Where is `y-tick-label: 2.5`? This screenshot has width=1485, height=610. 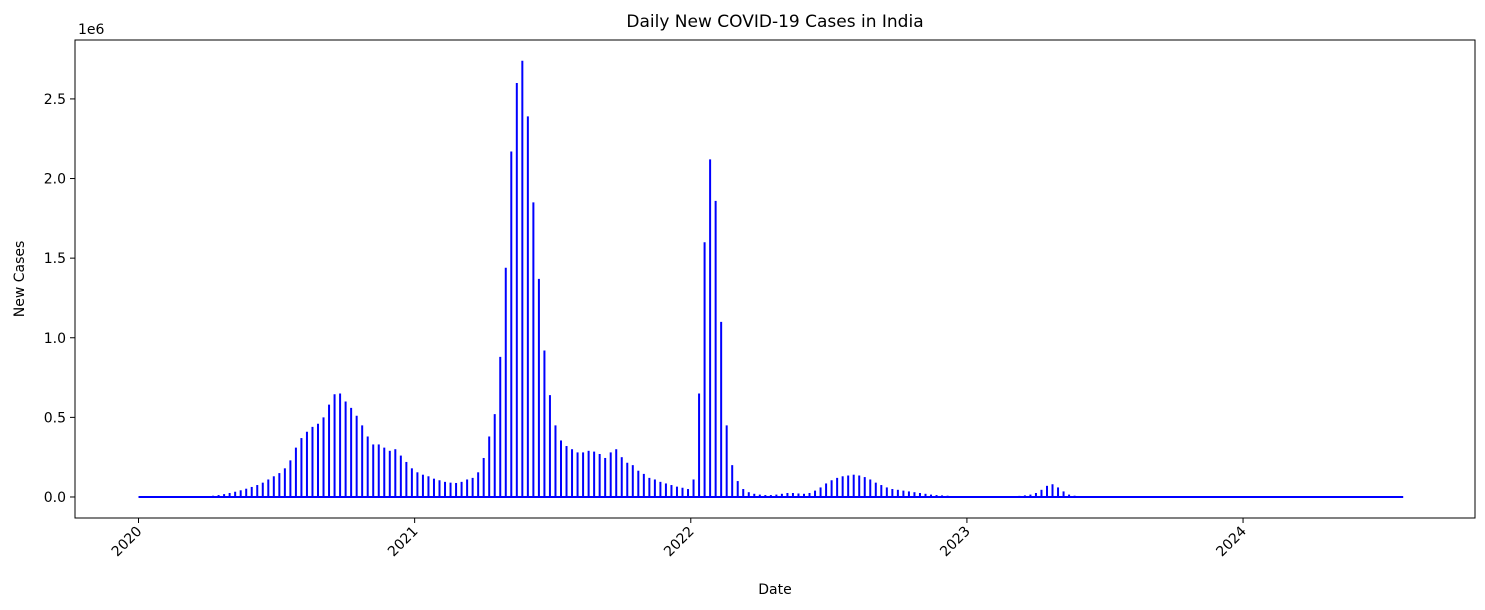
y-tick-label: 2.5 is located at coordinates (55, 100).